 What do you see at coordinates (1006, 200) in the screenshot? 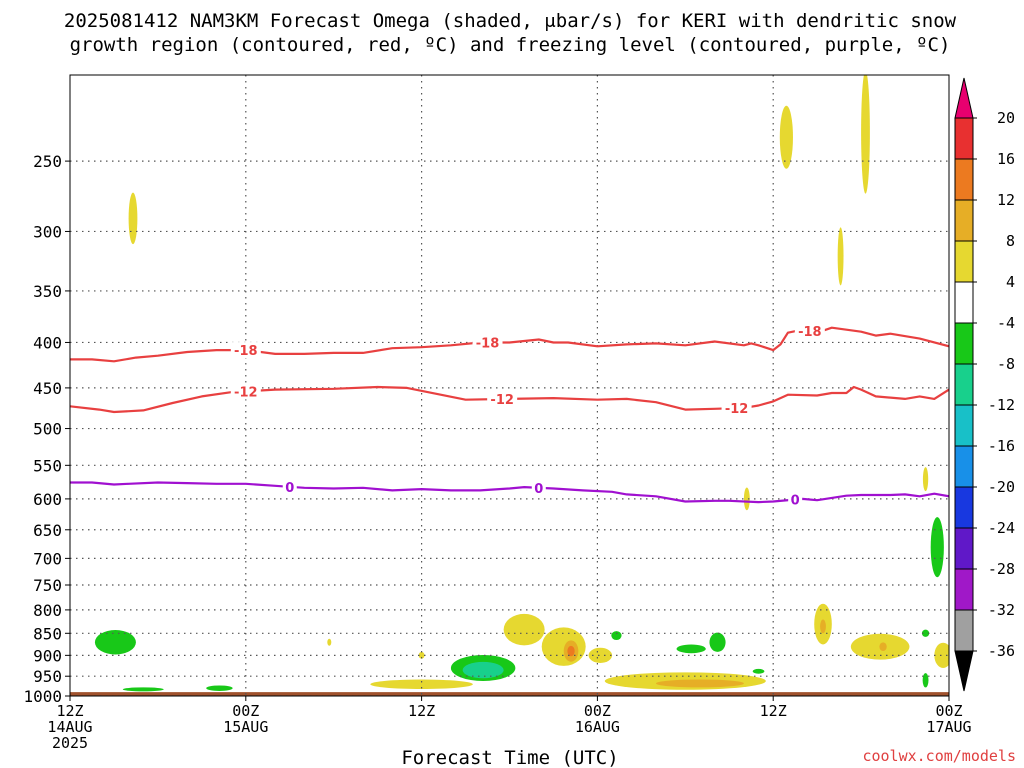
I see `colorbar-tick-label: 12` at bounding box center [1006, 200].